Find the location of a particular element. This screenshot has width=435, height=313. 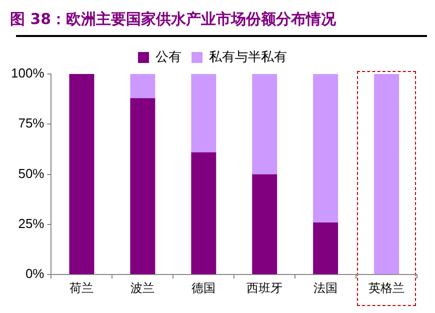

x-tick-label: 荷兰 is located at coordinates (82, 287).